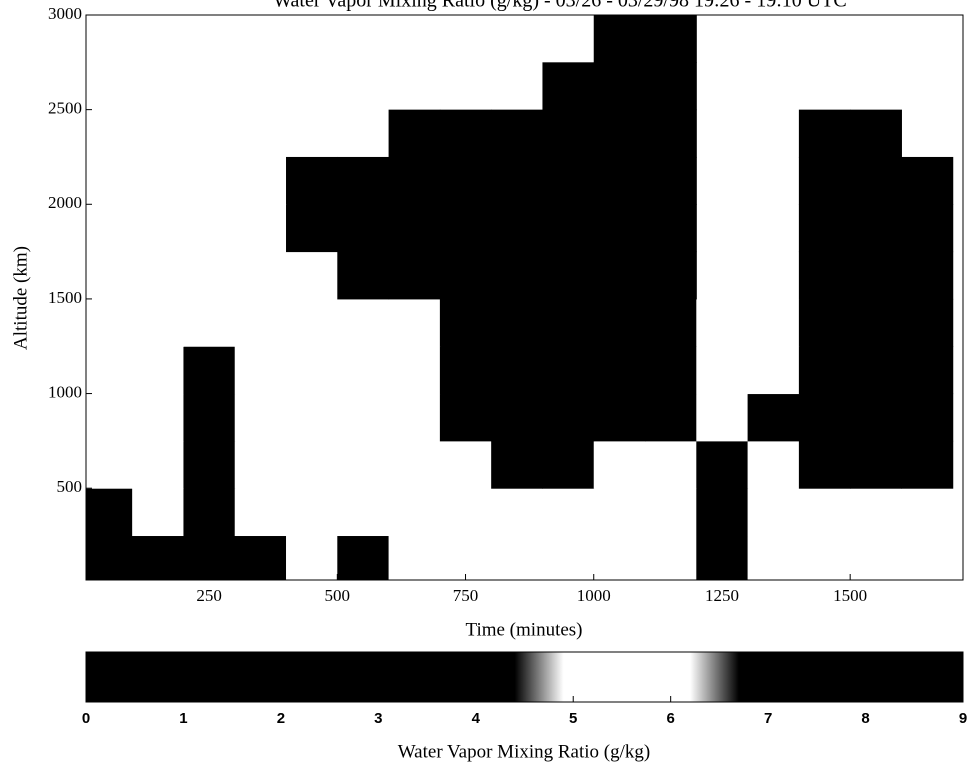 Image resolution: width=971 pixels, height=779 pixels. I want to click on colorbar, so click(524, 677).